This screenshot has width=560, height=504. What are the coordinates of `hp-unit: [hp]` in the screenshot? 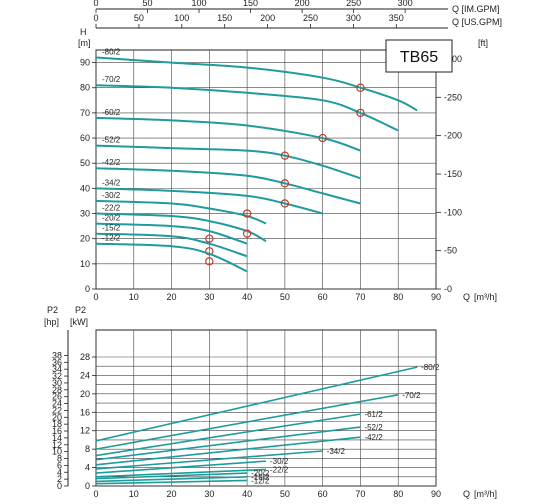 It's located at (51, 322).